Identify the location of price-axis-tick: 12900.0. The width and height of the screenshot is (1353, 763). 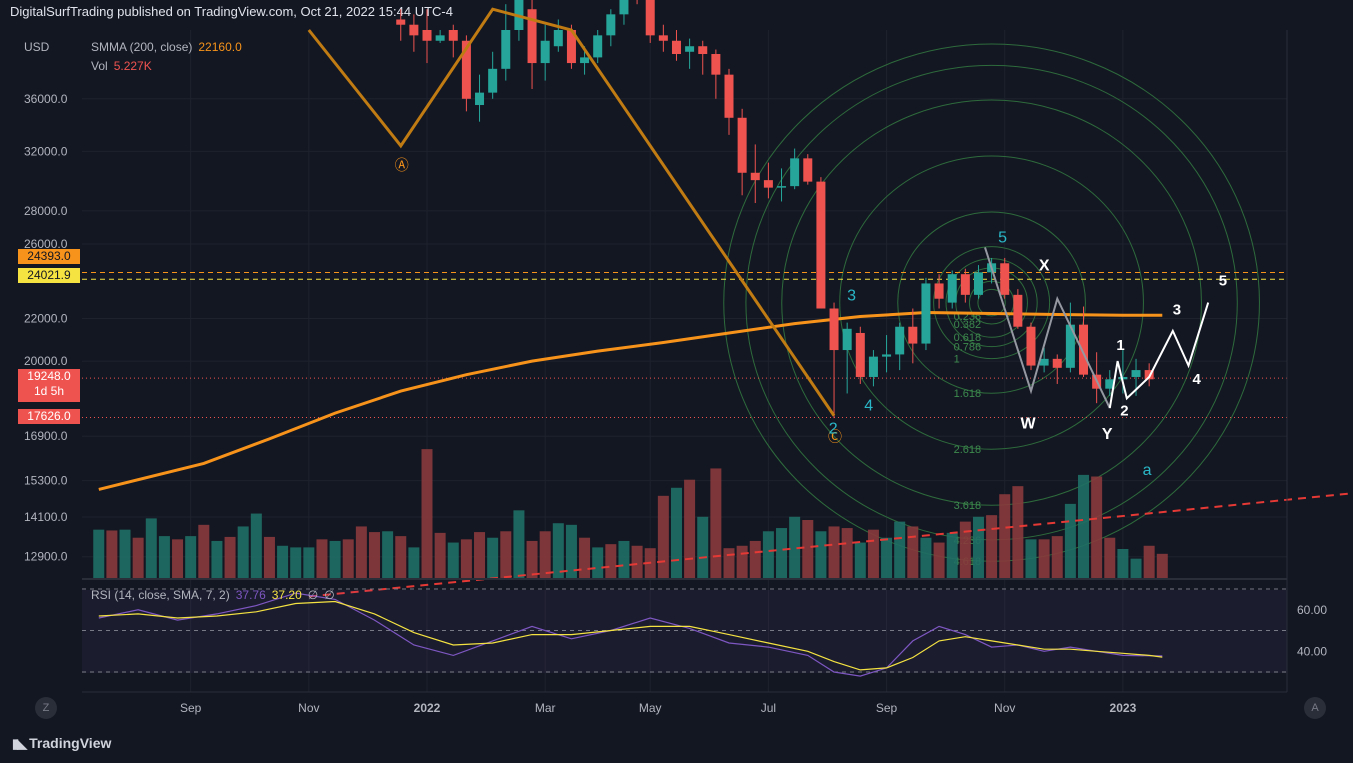
(46, 557).